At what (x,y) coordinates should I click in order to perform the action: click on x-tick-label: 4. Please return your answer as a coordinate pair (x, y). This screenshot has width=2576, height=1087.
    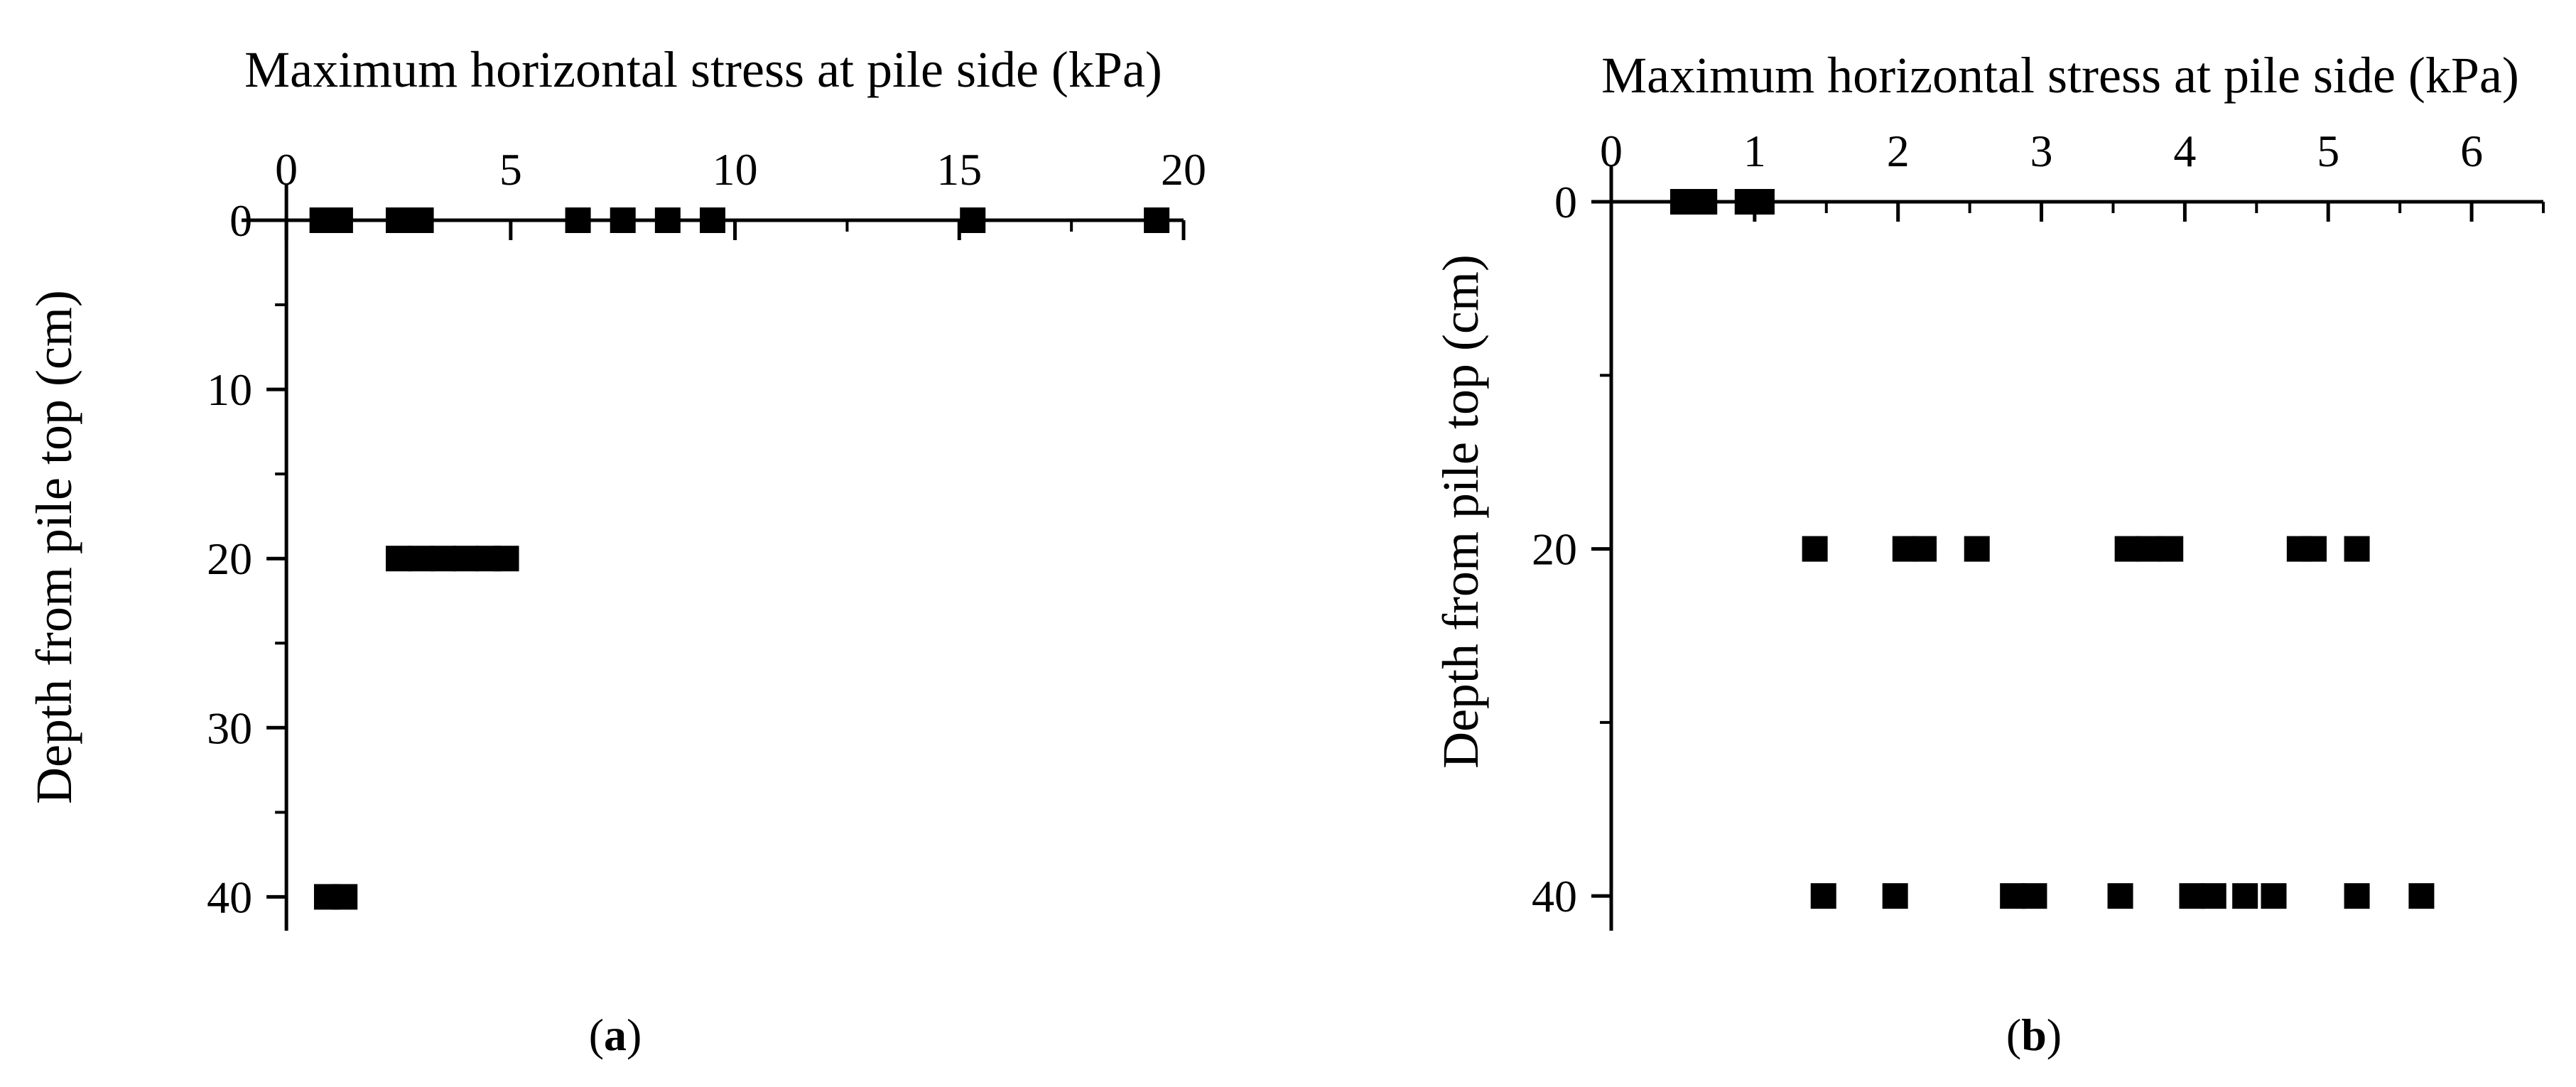
    Looking at the image, I should click on (2184, 151).